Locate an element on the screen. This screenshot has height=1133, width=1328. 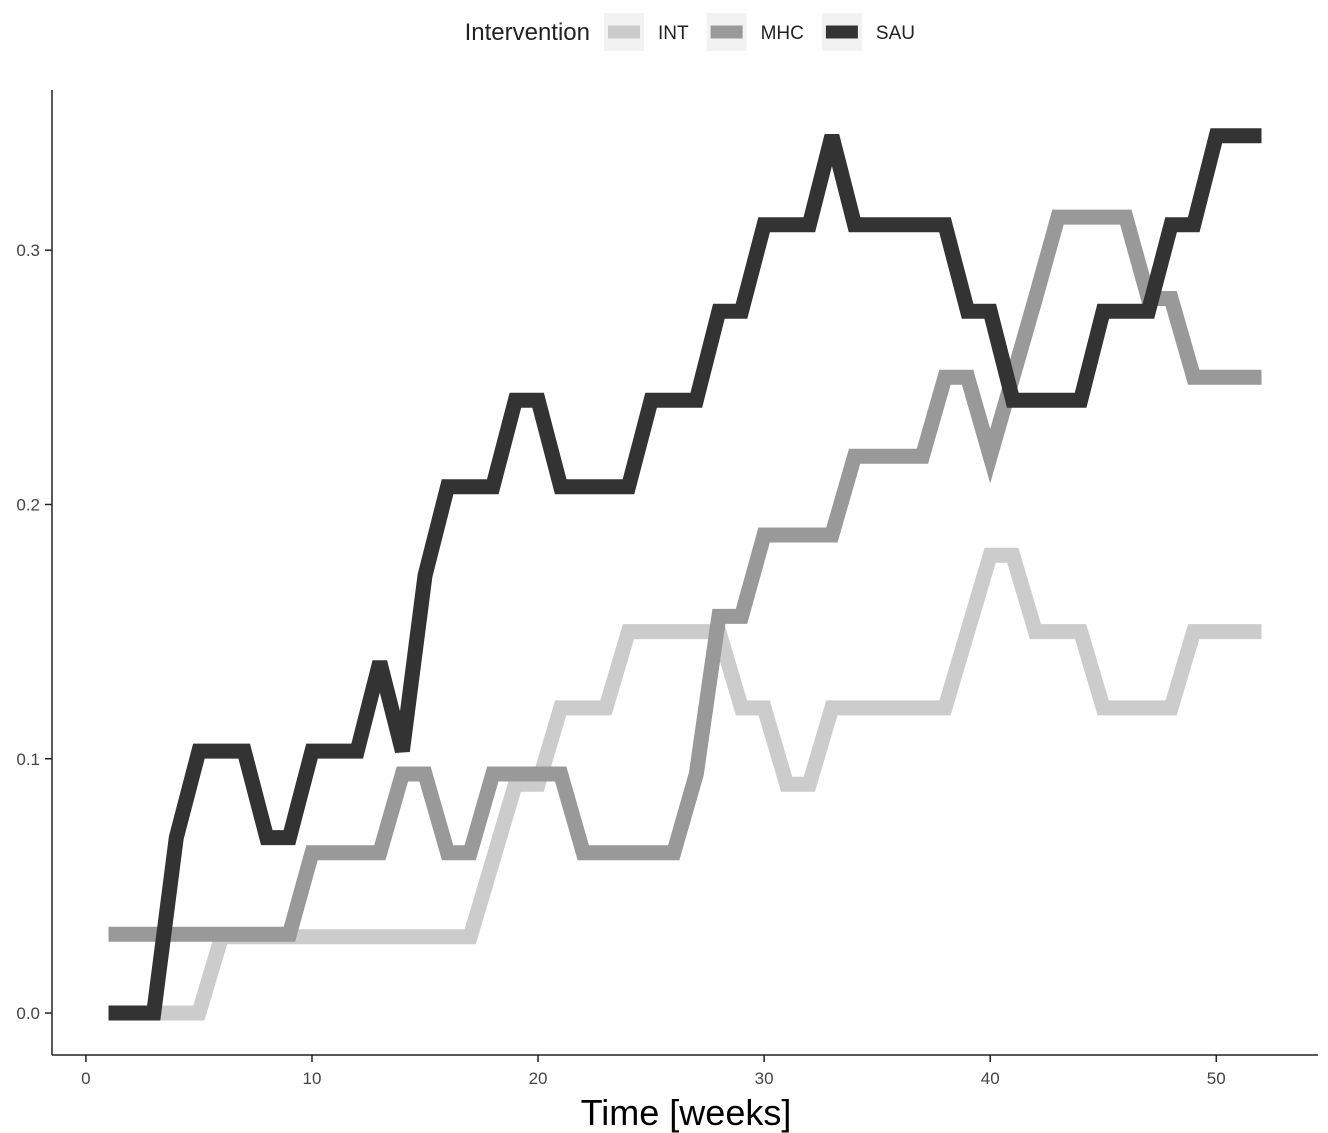
x-tick-label: 10 is located at coordinates (312, 1078).